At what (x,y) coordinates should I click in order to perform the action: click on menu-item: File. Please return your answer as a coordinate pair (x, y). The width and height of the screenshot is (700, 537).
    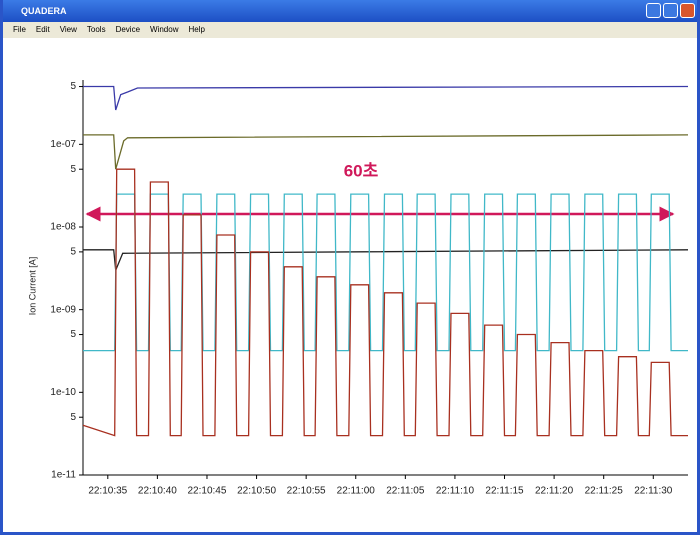
    Looking at the image, I should click on (19, 29).